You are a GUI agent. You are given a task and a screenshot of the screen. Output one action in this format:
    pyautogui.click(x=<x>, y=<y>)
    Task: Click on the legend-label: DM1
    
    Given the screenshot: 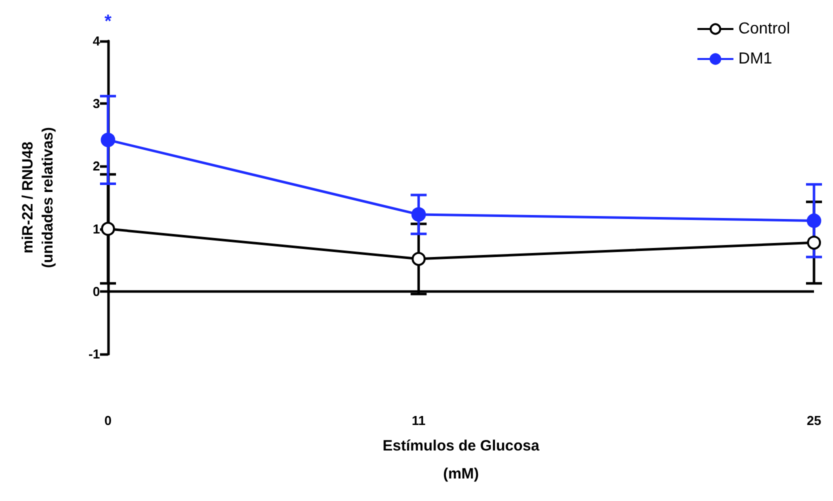 What is the action you would take?
    pyautogui.click(x=755, y=59)
    